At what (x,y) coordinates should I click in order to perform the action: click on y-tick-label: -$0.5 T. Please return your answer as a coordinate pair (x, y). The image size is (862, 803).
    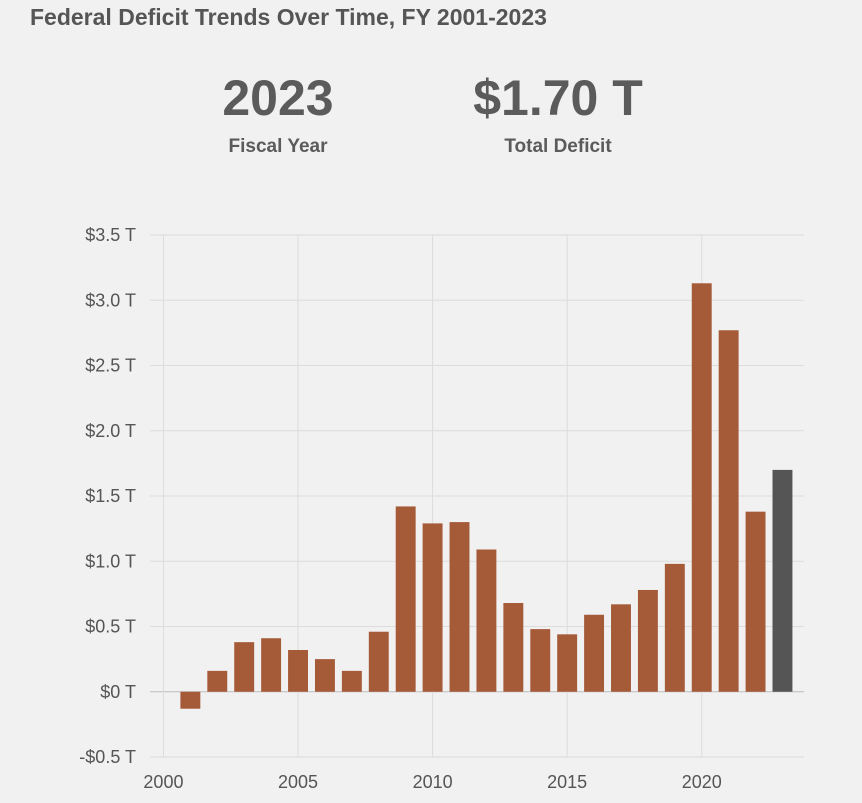
    Looking at the image, I should click on (107, 757).